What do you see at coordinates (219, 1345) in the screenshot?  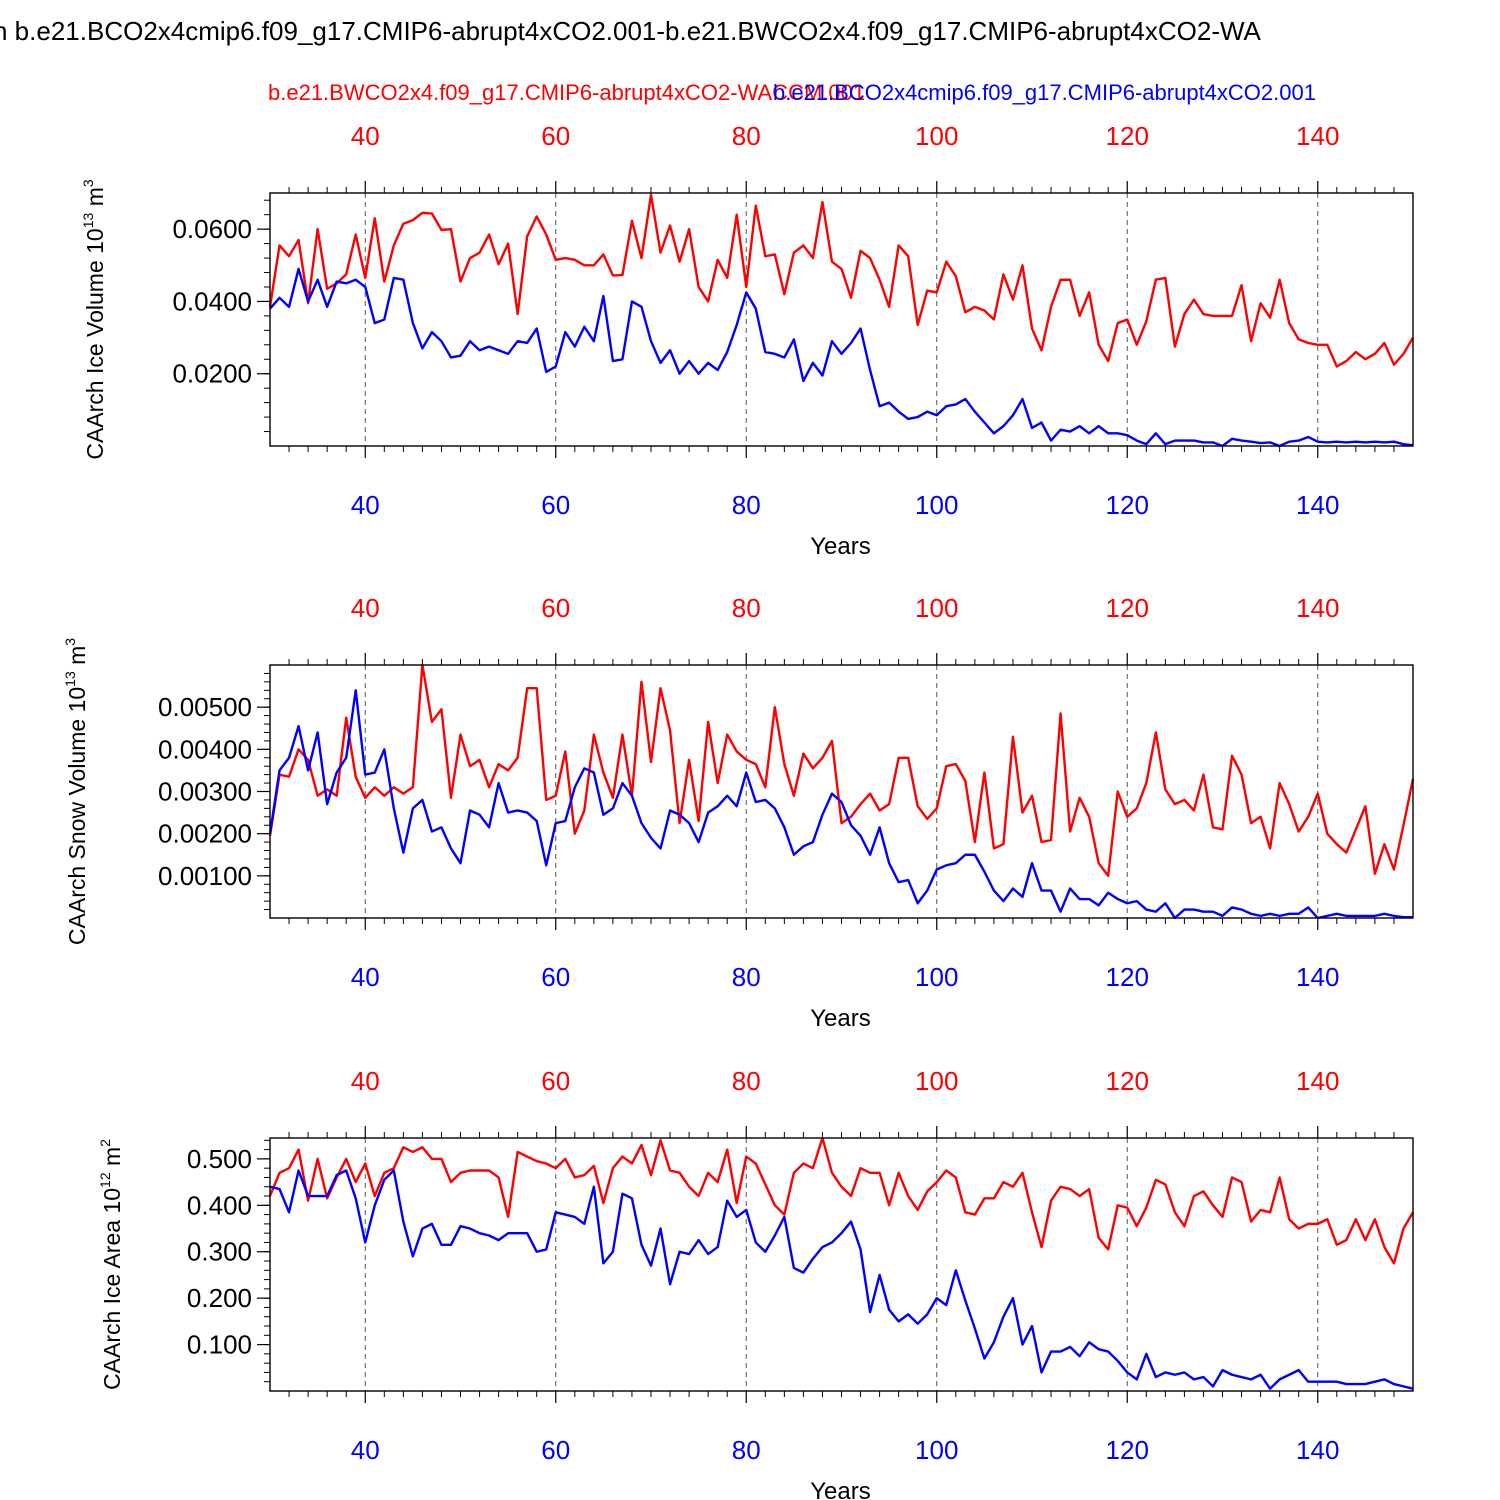 I see `y-tick-label: 0.100` at bounding box center [219, 1345].